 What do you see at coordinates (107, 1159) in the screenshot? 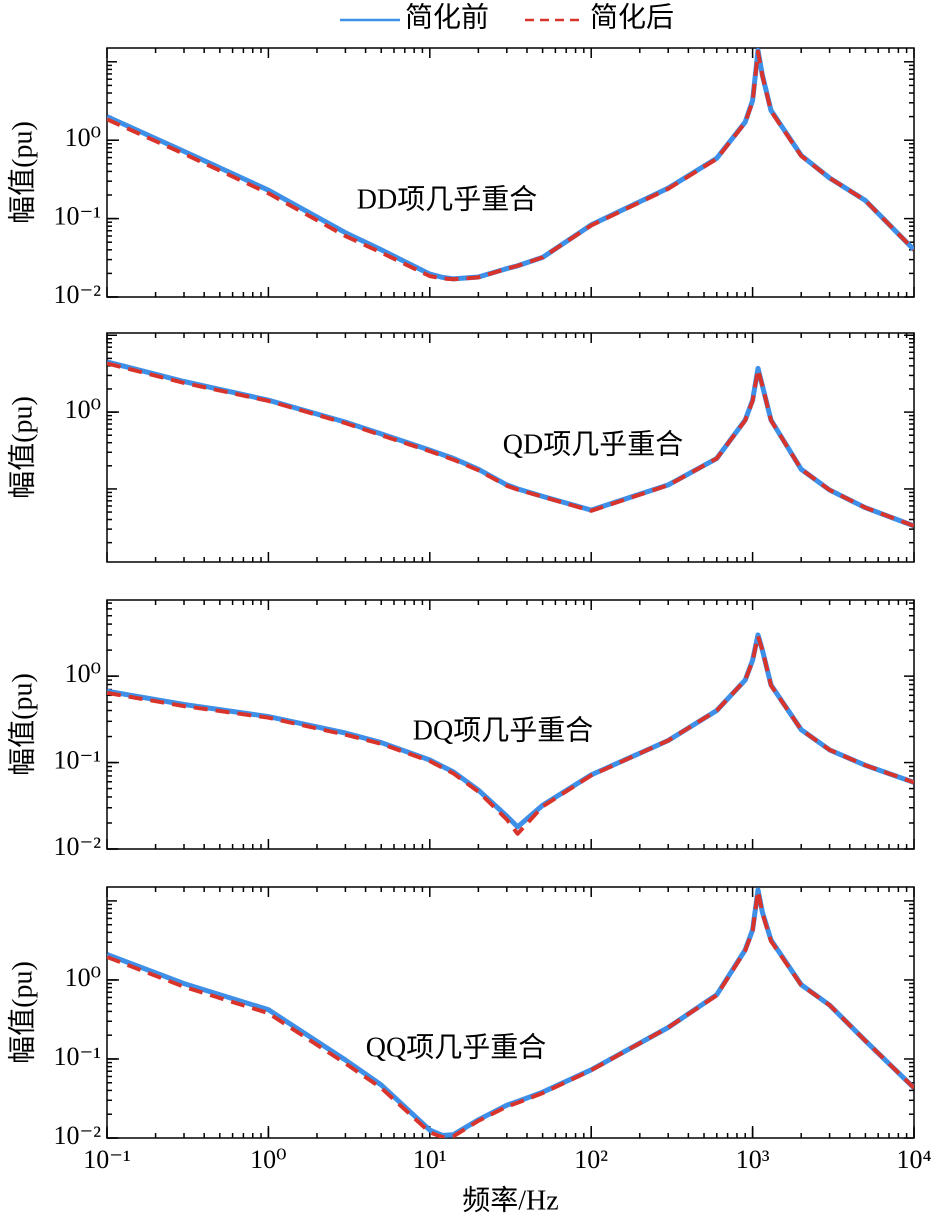
I see `x-tick-label: 10⁻¹` at bounding box center [107, 1159].